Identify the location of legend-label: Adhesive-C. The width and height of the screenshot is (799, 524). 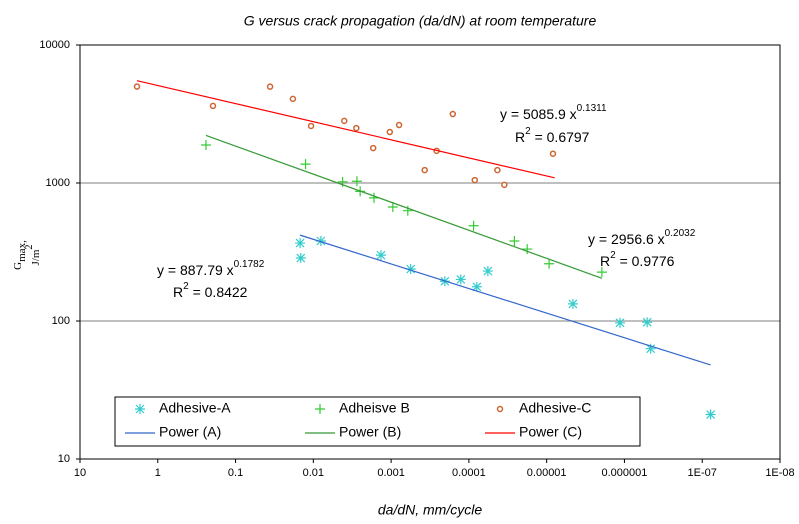
(555, 408).